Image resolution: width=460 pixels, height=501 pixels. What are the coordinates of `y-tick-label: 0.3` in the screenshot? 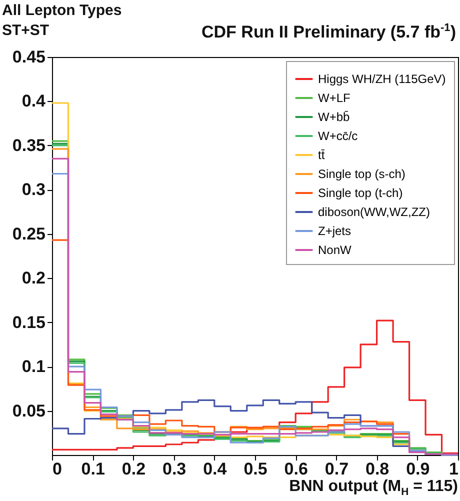 It's located at (34, 190).